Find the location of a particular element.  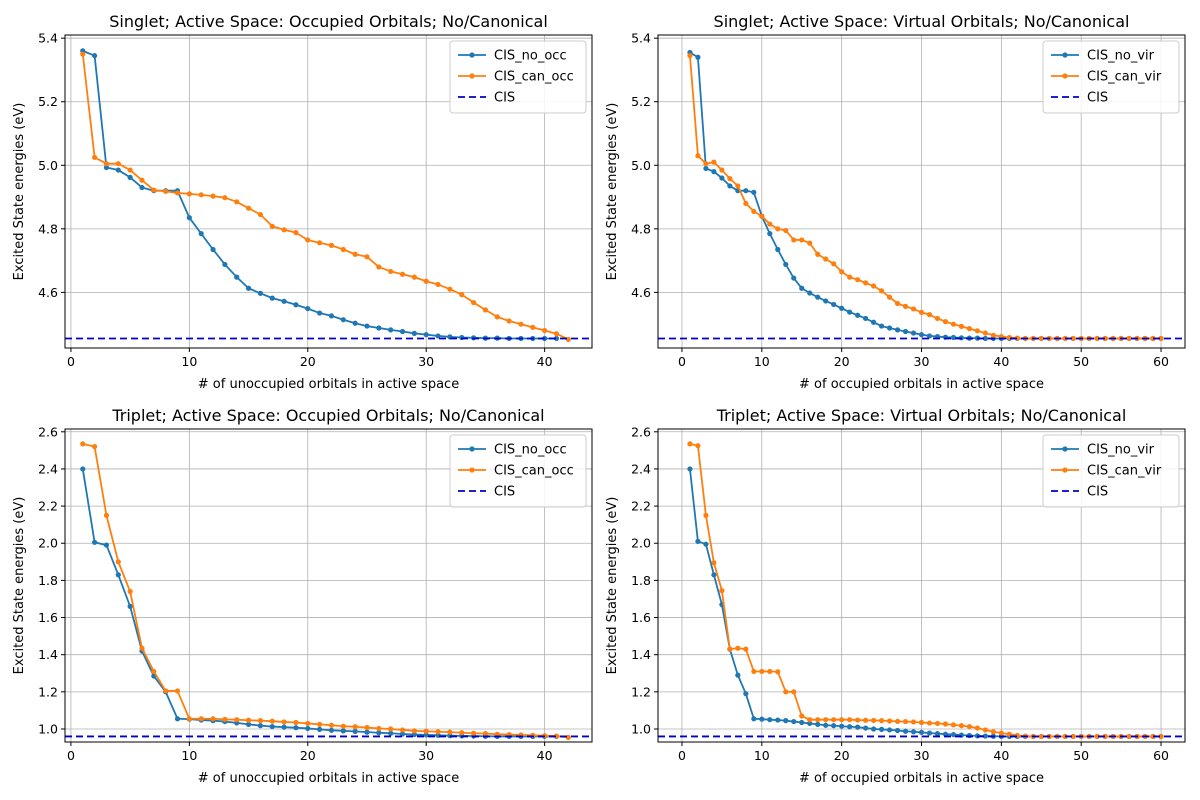

legend: CIS_no_occ CIS_can_occ CIS is located at coordinates (518, 77).